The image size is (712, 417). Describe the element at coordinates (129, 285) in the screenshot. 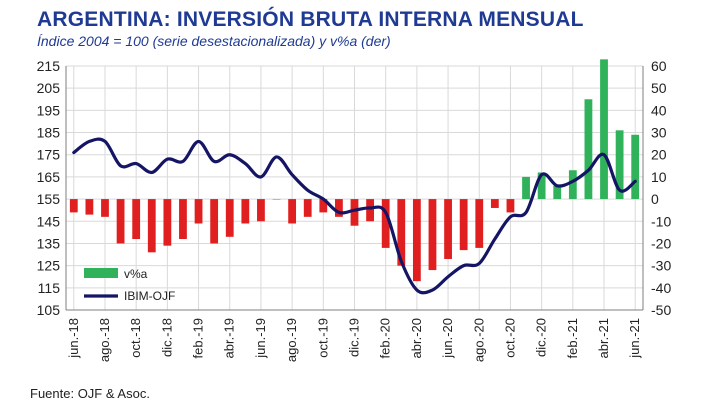

I see `legend: v%a IBIM-OJF` at that location.